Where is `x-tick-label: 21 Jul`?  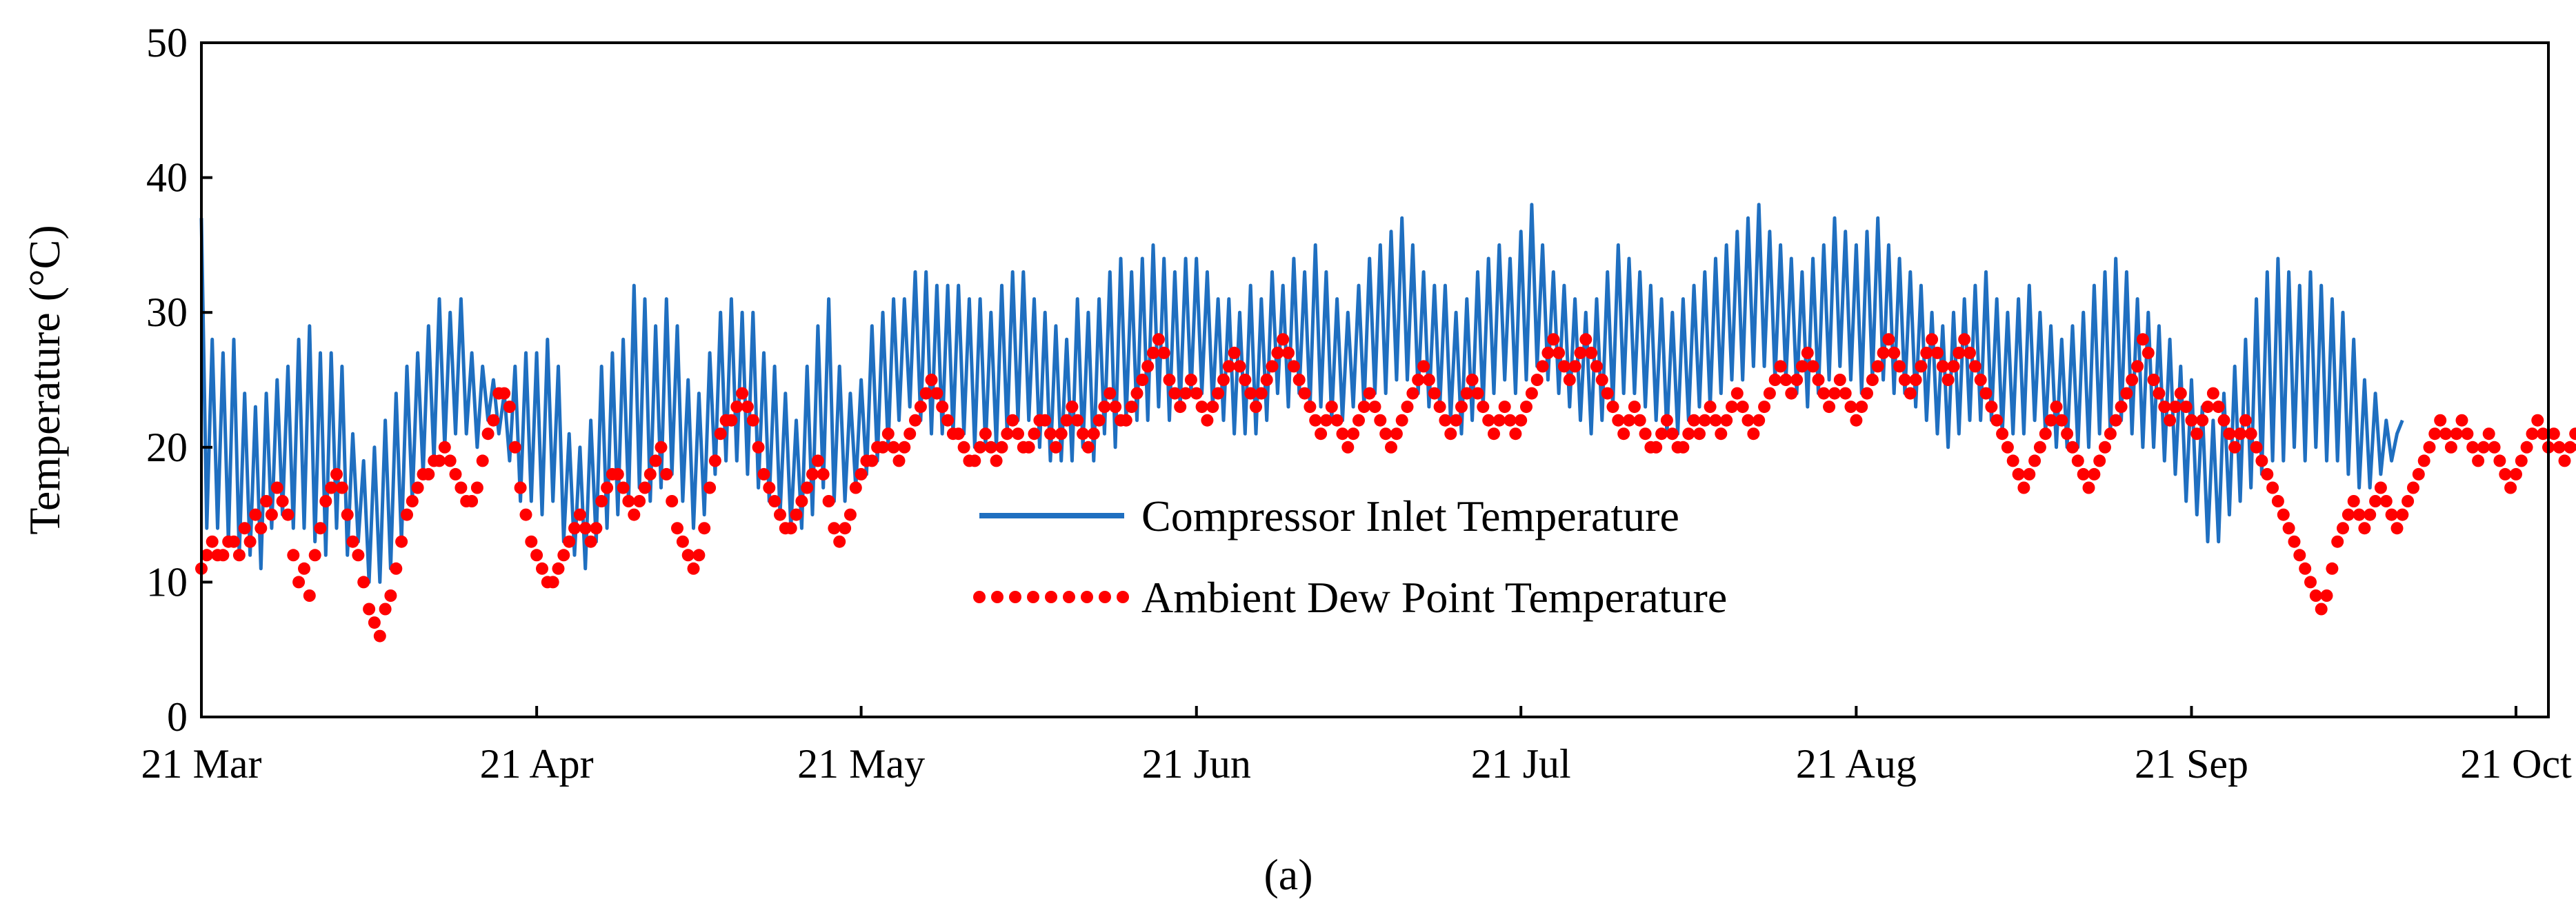
x-tick-label: 21 Jul is located at coordinates (1521, 764).